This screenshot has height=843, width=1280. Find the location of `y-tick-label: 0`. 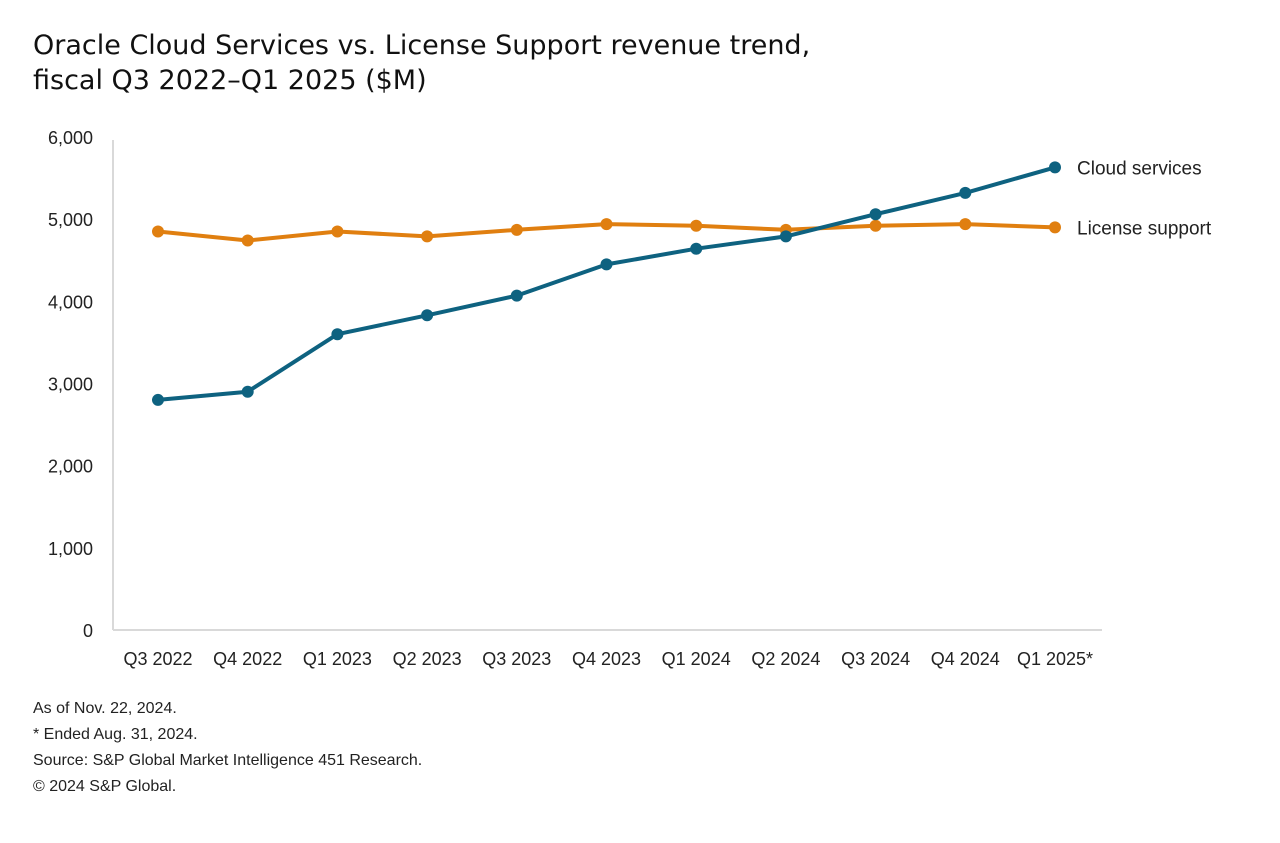

y-tick-label: 0 is located at coordinates (88, 631).